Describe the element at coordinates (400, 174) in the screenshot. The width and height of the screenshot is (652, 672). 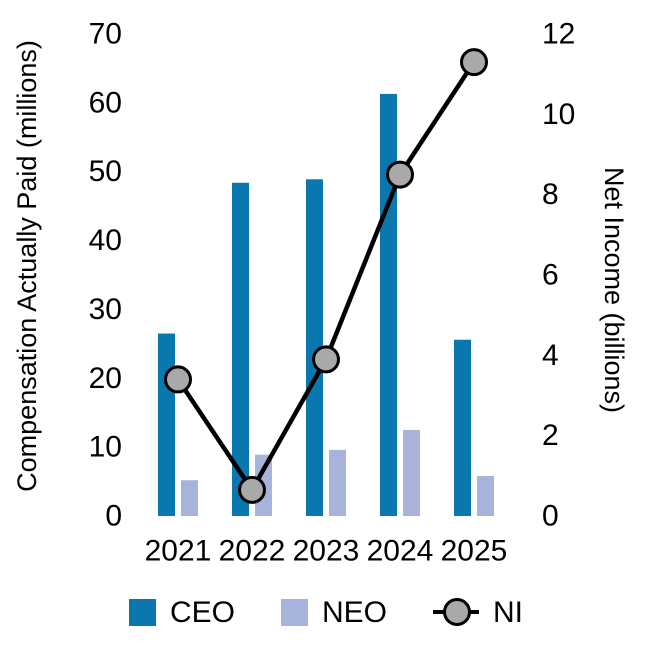
I see `ni-marker-2024` at that location.